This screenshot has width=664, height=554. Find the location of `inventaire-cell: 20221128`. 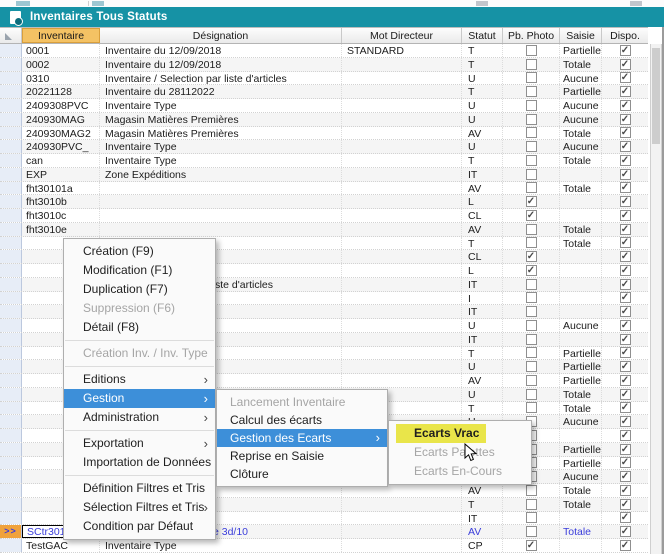

inventaire-cell: 20221128 is located at coordinates (61, 91).